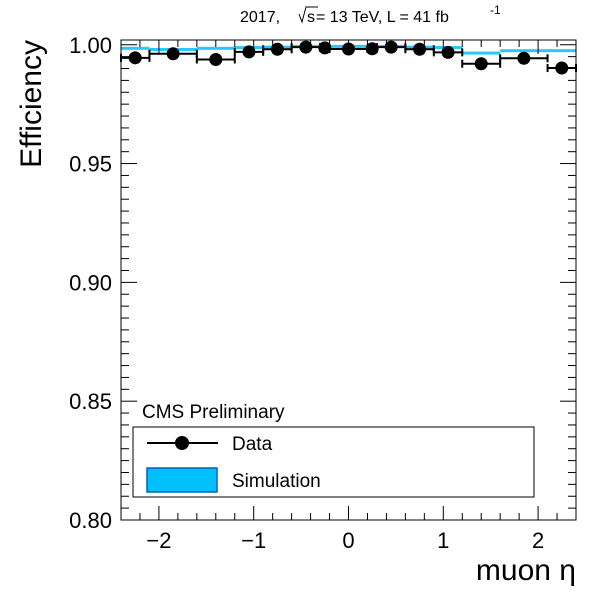  Describe the element at coordinates (495, 10) in the screenshot. I see `header-lumi-exponent: -1` at that location.